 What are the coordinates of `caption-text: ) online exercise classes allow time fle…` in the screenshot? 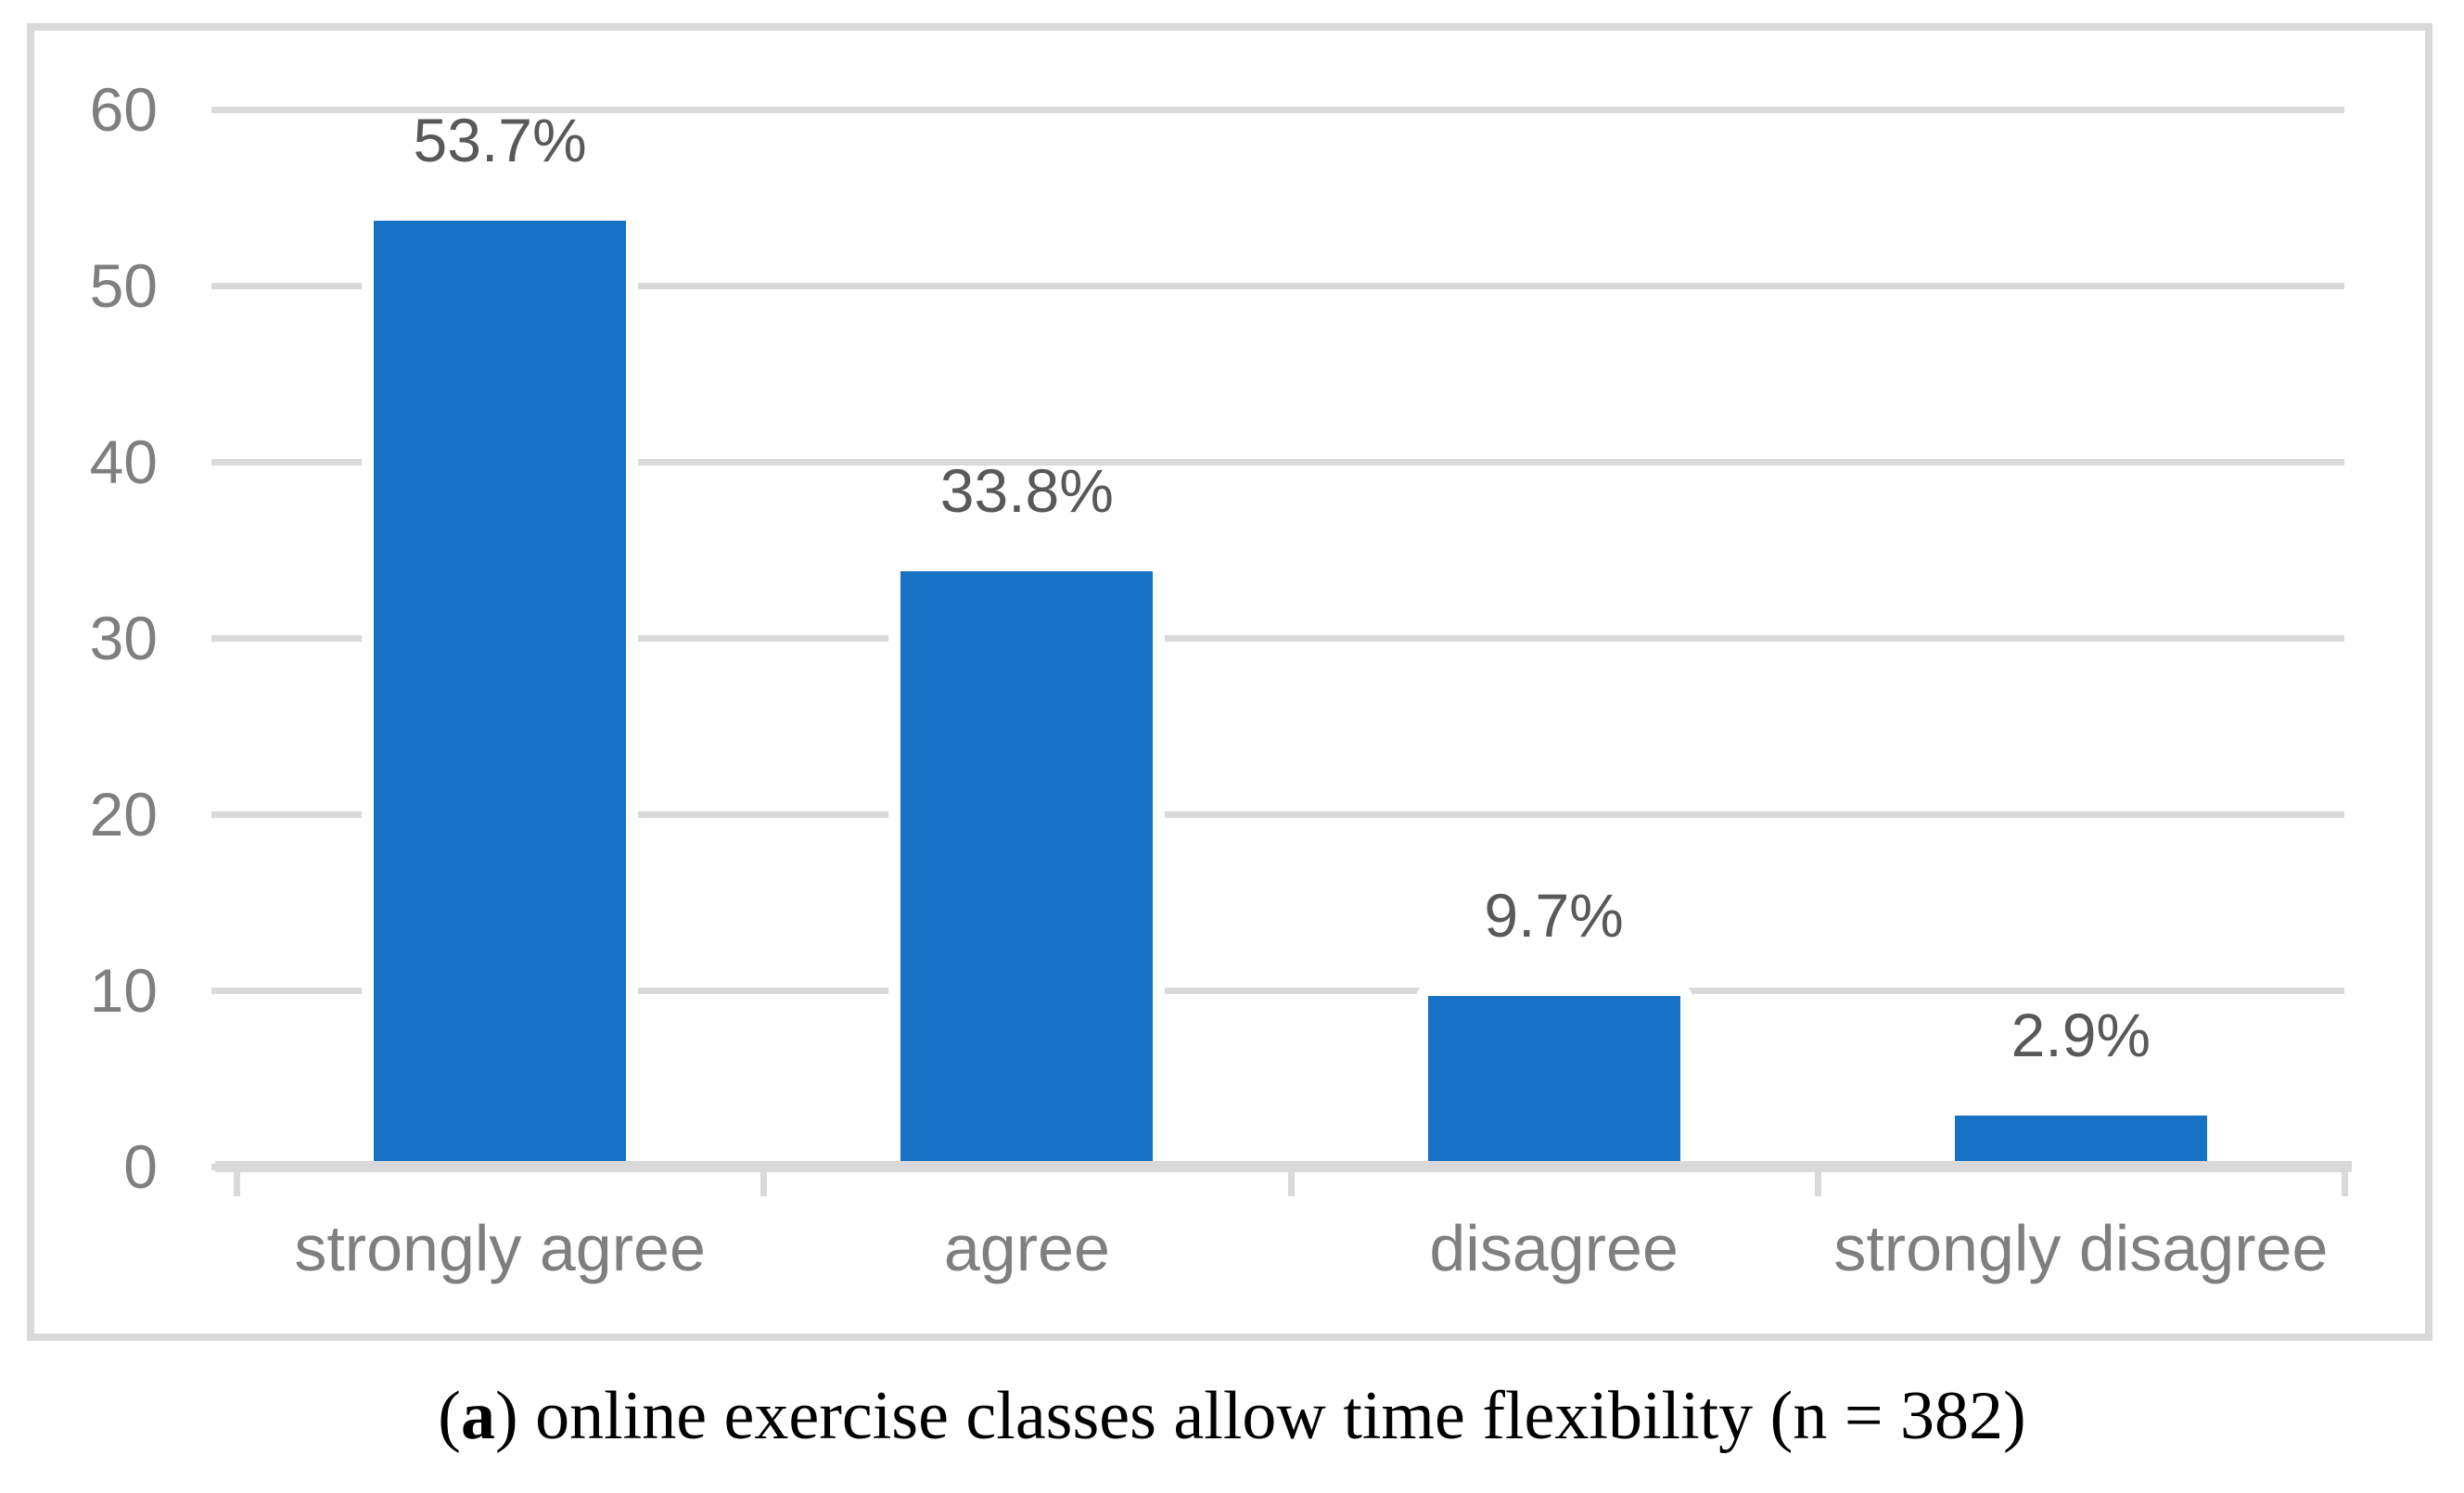 It's located at (1260, 1416).